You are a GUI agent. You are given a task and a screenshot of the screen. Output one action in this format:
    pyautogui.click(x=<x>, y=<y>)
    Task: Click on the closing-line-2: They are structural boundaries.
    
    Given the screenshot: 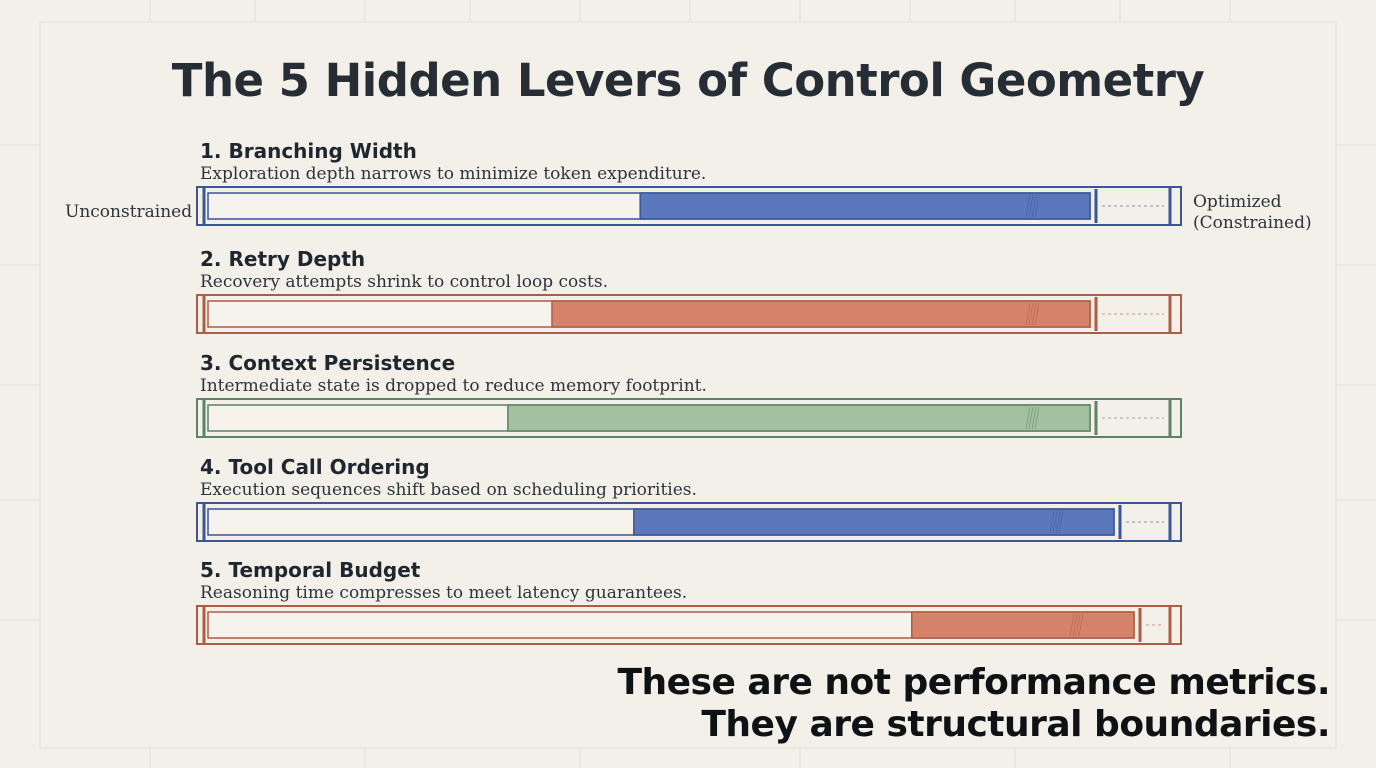 What is the action you would take?
    pyautogui.click(x=1015, y=724)
    